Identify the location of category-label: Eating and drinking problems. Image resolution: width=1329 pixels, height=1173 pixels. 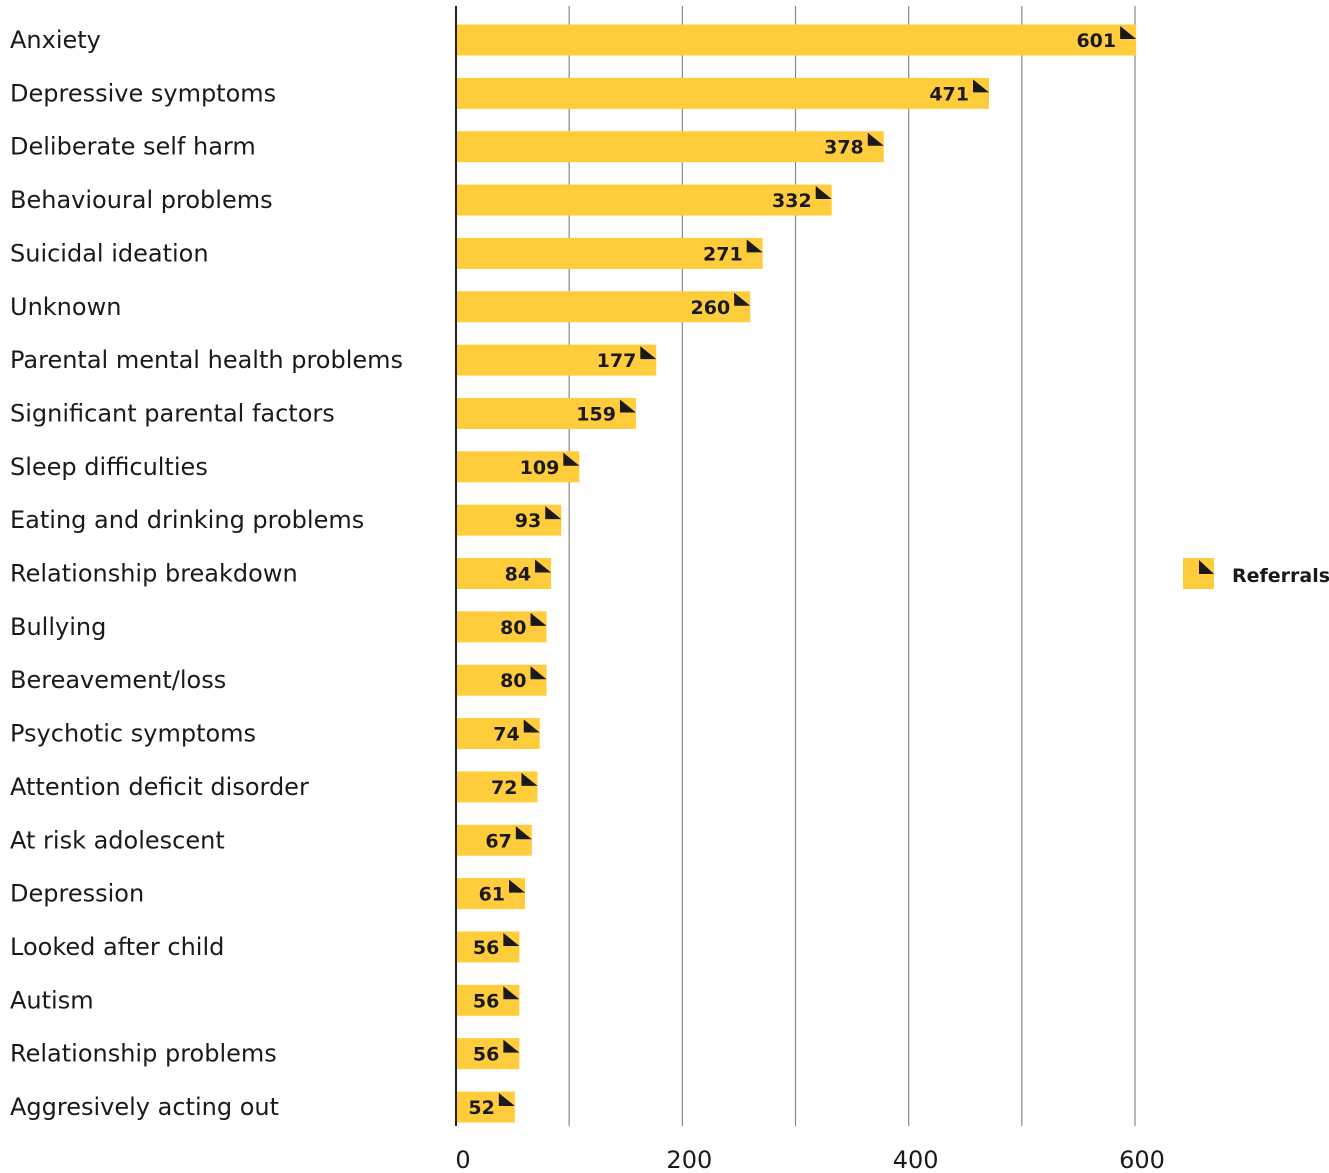
(187, 520).